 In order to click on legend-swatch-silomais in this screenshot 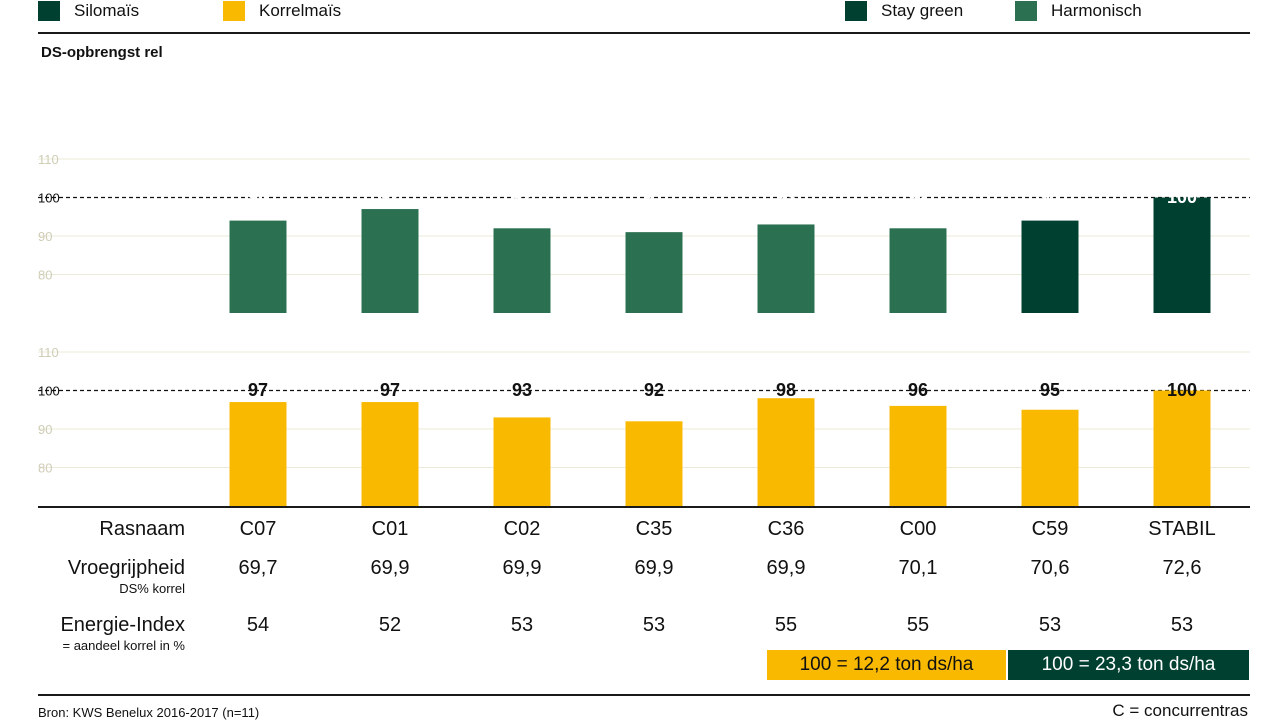, I will do `click(49, 11)`.